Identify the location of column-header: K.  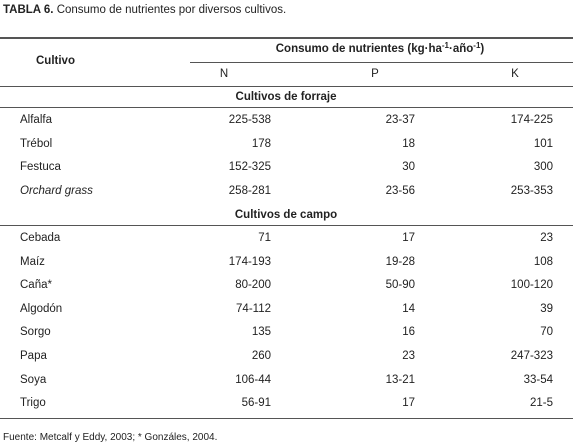
(515, 74).